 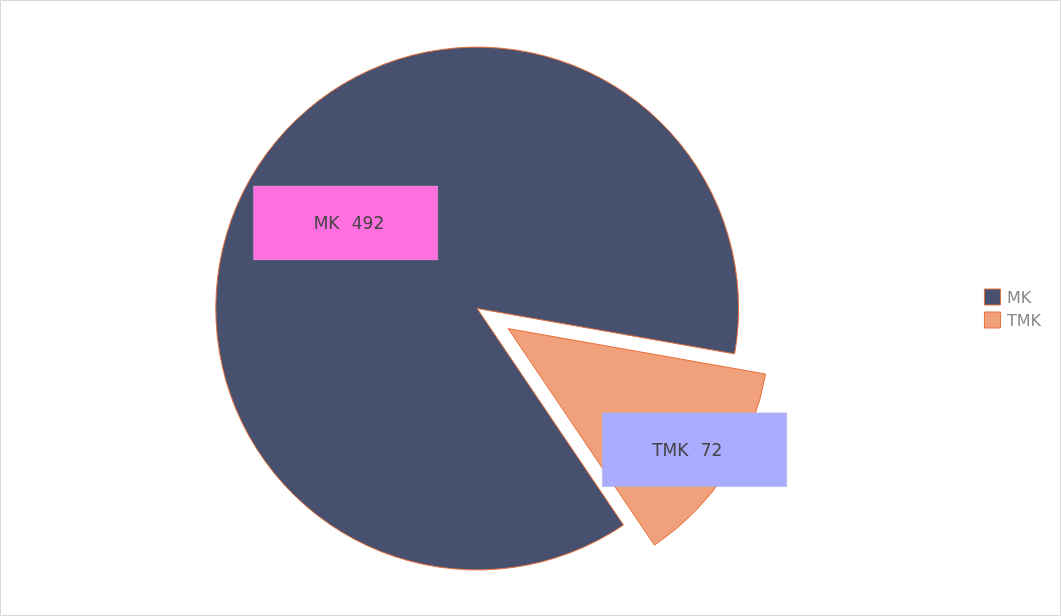 What do you see at coordinates (670, 449) in the screenshot?
I see `slice-label: TMK` at bounding box center [670, 449].